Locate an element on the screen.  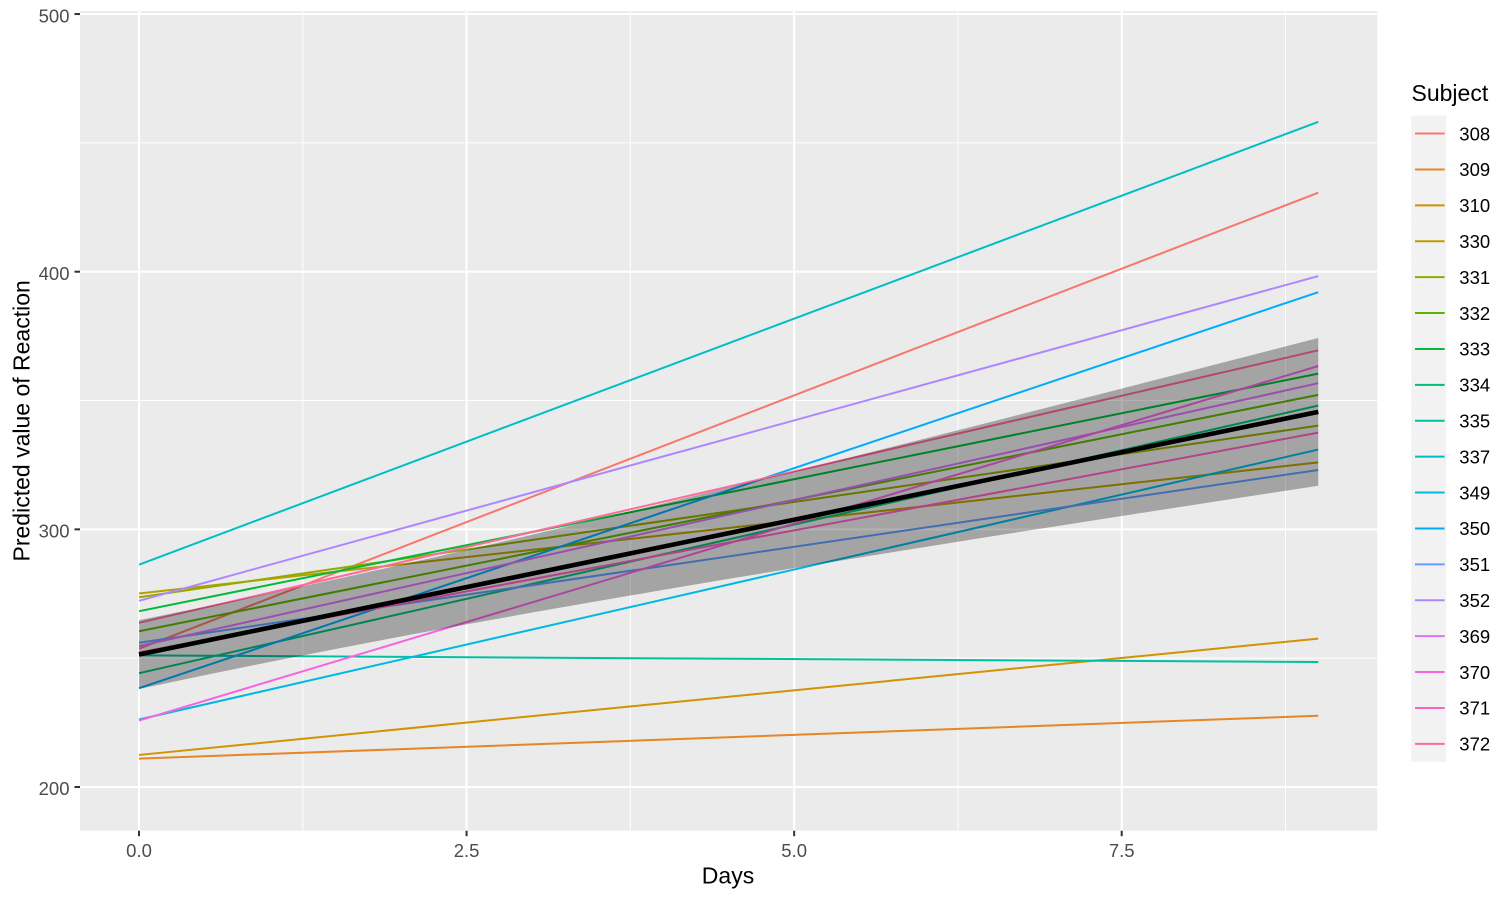
svg-text: 332 is located at coordinates (1474, 313).